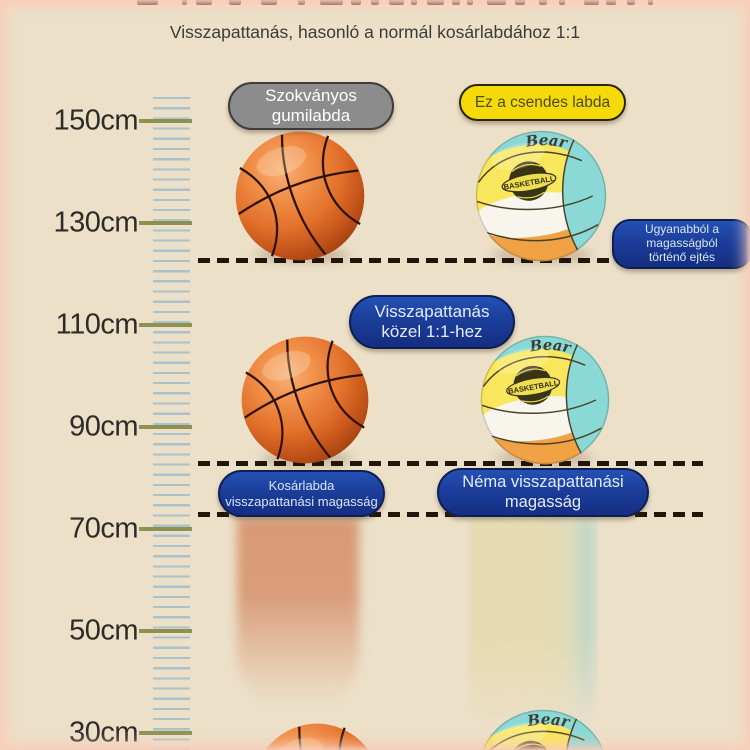 The width and height of the screenshot is (750, 750). What do you see at coordinates (103, 630) in the screenshot?
I see `ruler-label: 50cm` at bounding box center [103, 630].